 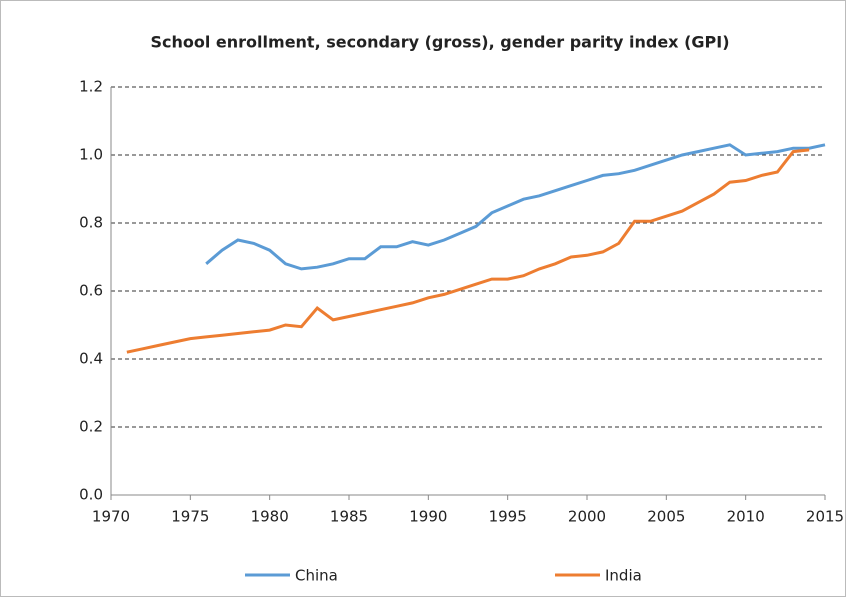 What do you see at coordinates (270, 517) in the screenshot?
I see `x-tick-label: 1980` at bounding box center [270, 517].